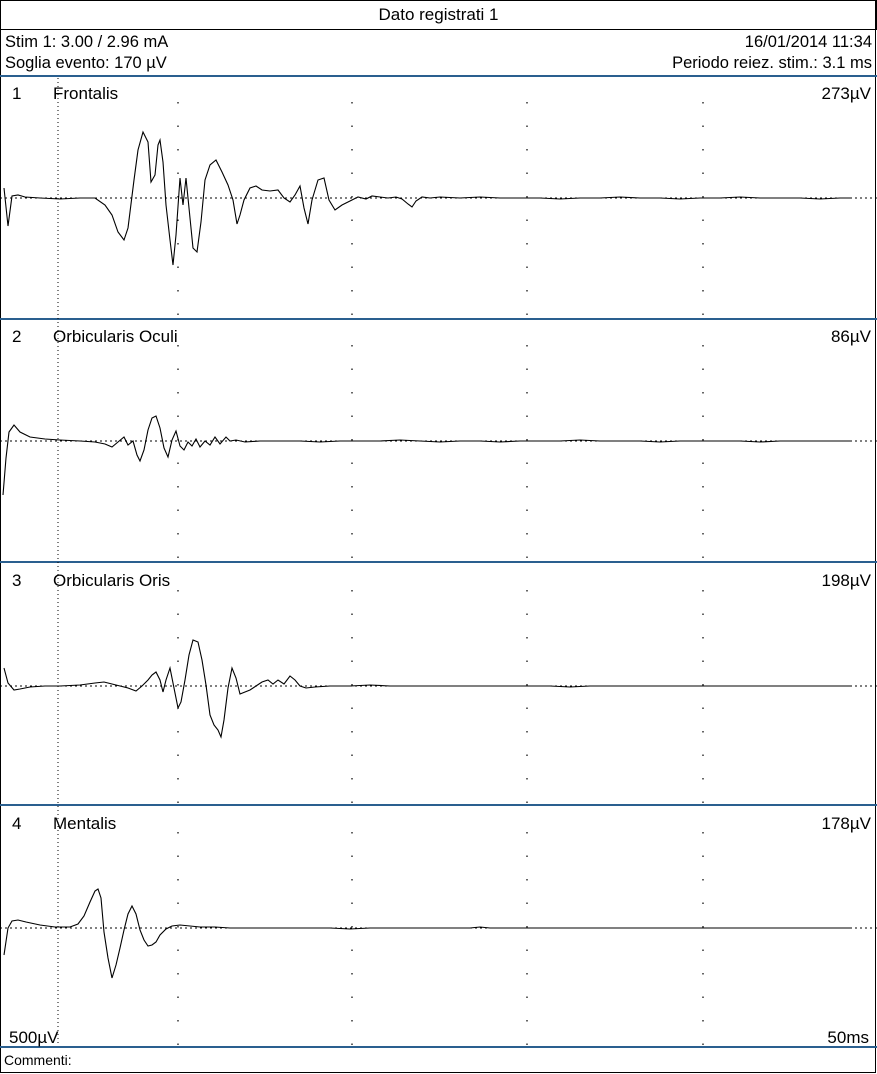  Describe the element at coordinates (846, 93) in the screenshot. I see `channel-scale: 273µV` at that location.